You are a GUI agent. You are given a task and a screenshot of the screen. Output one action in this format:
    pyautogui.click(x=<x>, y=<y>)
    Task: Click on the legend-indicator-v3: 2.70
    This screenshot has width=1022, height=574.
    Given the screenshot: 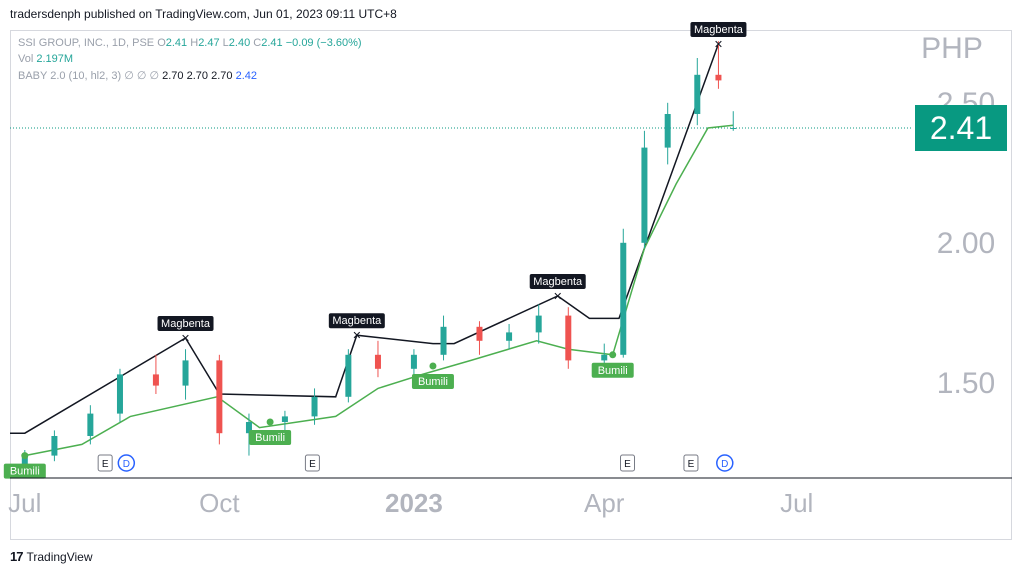 What is the action you would take?
    pyautogui.click(x=222, y=76)
    